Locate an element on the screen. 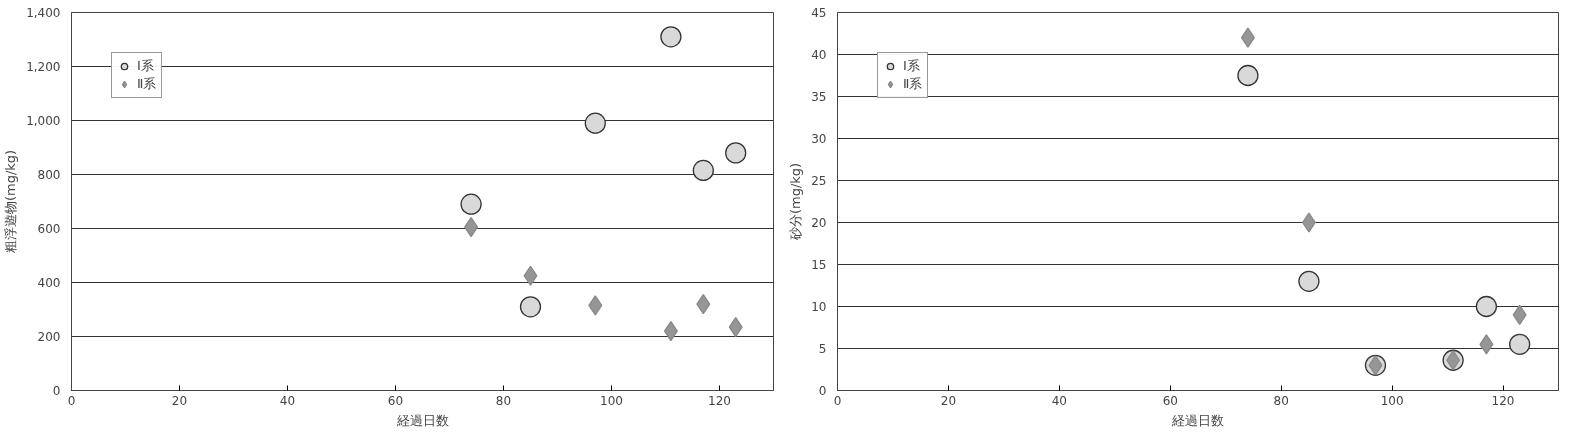 The image size is (1577, 436). y-tick-label: 400 is located at coordinates (49, 283).